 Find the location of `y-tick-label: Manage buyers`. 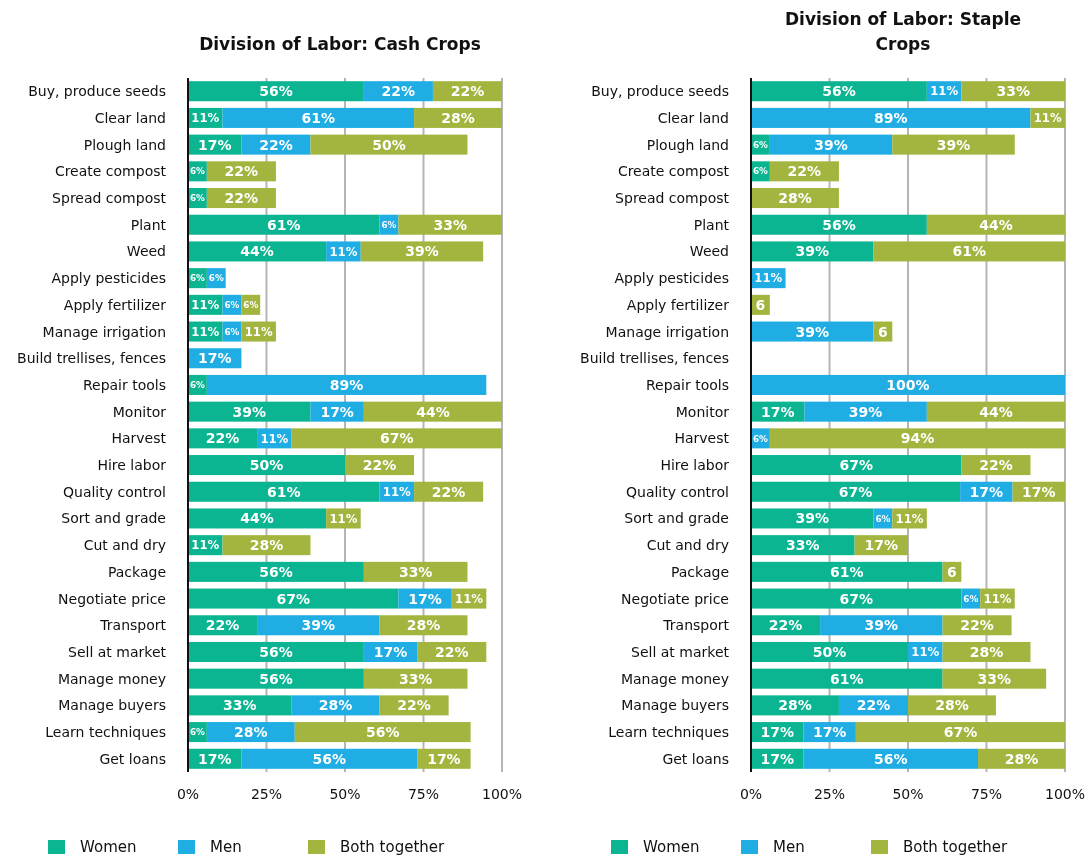

y-tick-label: Manage buyers is located at coordinates (675, 705).